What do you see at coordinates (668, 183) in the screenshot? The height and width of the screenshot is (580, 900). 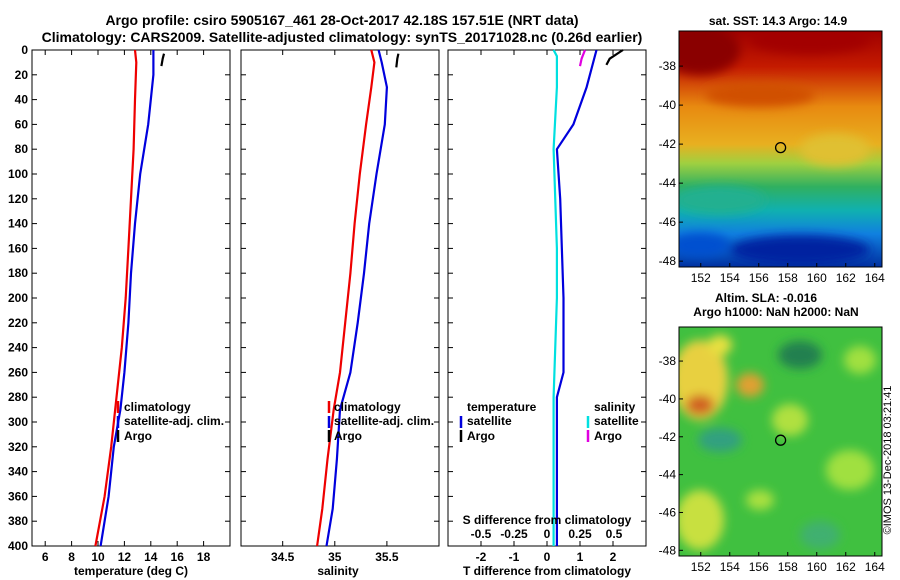 I see `sst-map-ytick-label: -44` at bounding box center [668, 183].